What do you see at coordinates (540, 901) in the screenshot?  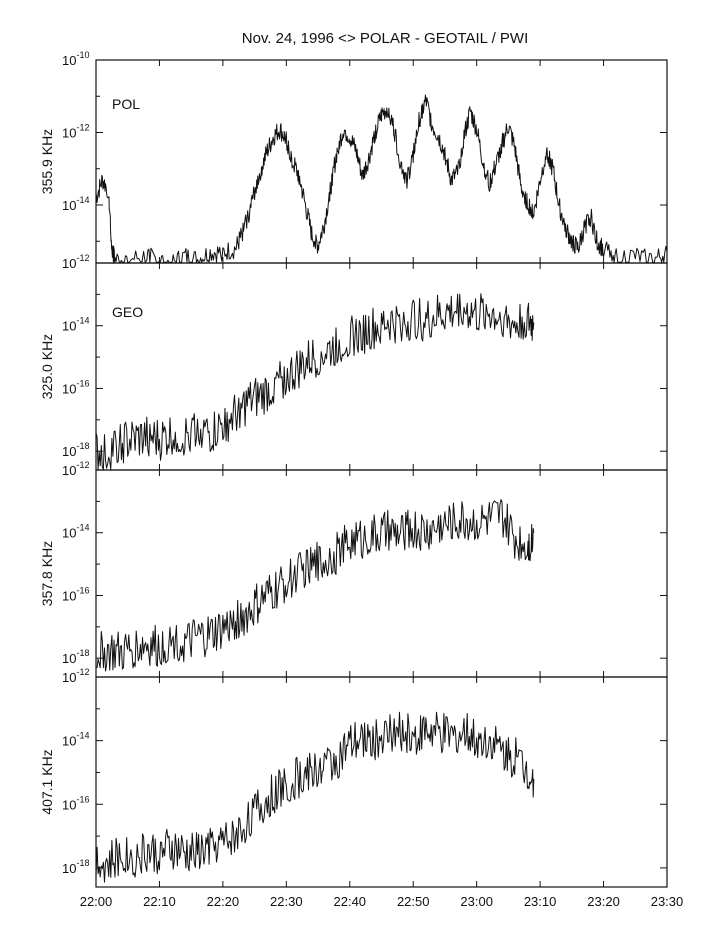 I see `x-tick-label: 23:10` at bounding box center [540, 901].